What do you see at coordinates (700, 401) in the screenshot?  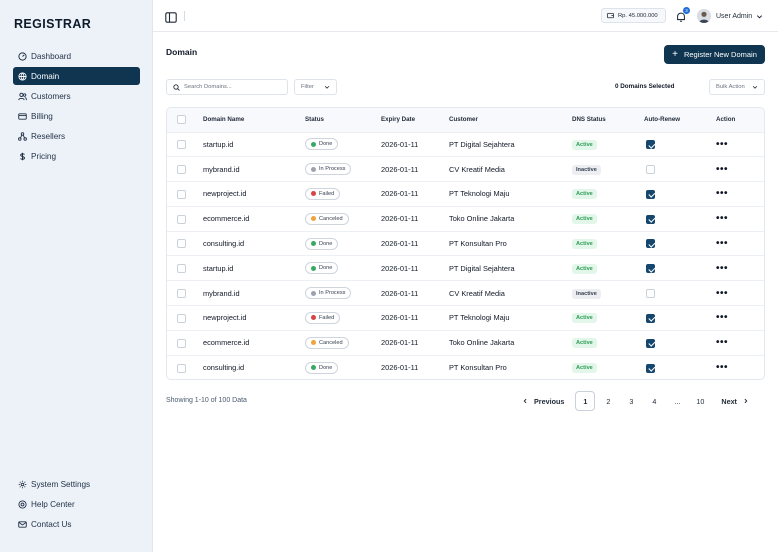 I see `page-10-button: 10` at bounding box center [700, 401].